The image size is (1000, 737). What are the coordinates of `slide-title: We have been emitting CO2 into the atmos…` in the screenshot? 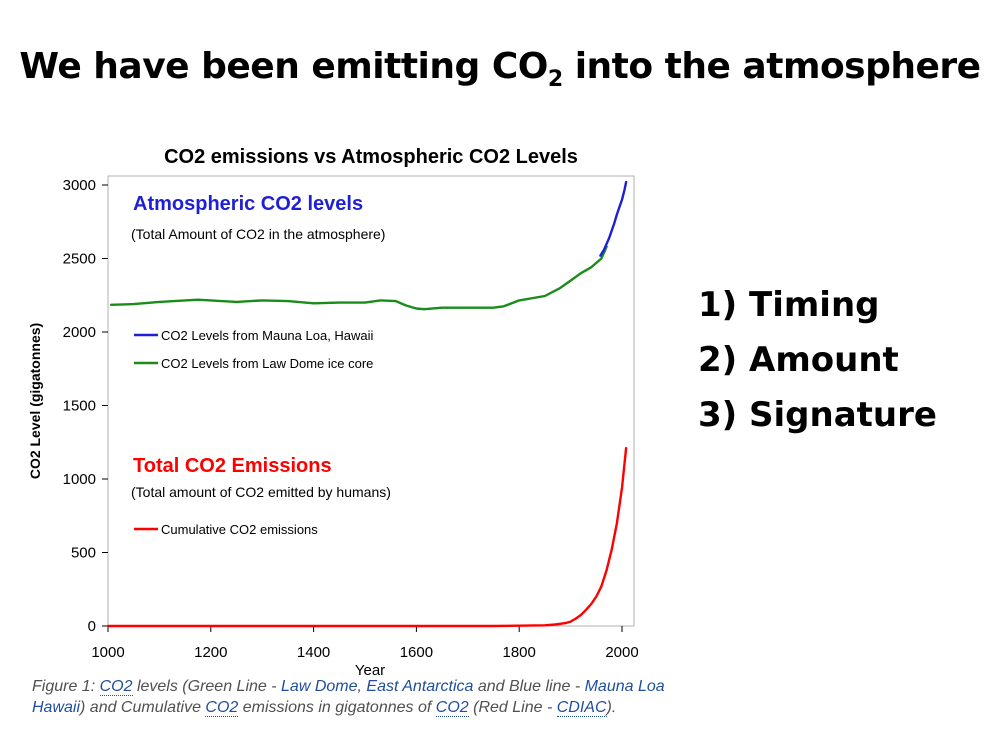 It's located at (500, 69).